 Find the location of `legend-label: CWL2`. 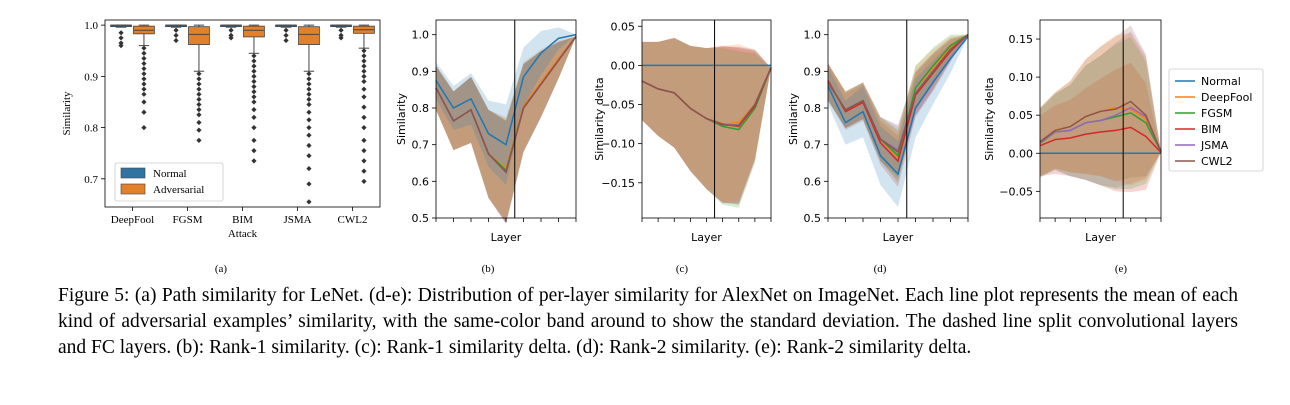

legend-label: CWL2 is located at coordinates (1217, 161).